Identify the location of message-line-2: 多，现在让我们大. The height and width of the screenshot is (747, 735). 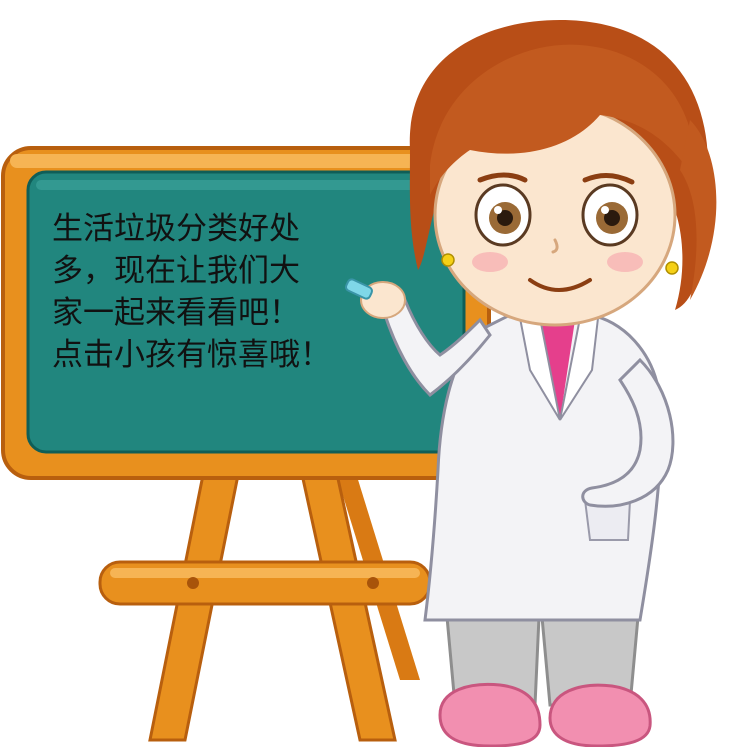
(176, 271).